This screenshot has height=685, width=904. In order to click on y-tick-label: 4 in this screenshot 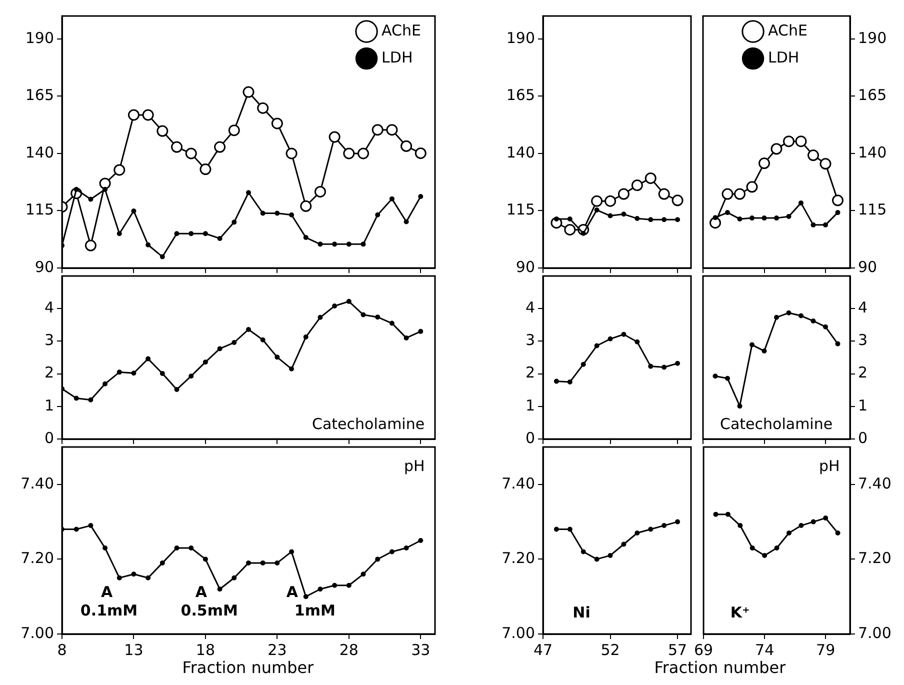, I will do `click(49, 307)`.